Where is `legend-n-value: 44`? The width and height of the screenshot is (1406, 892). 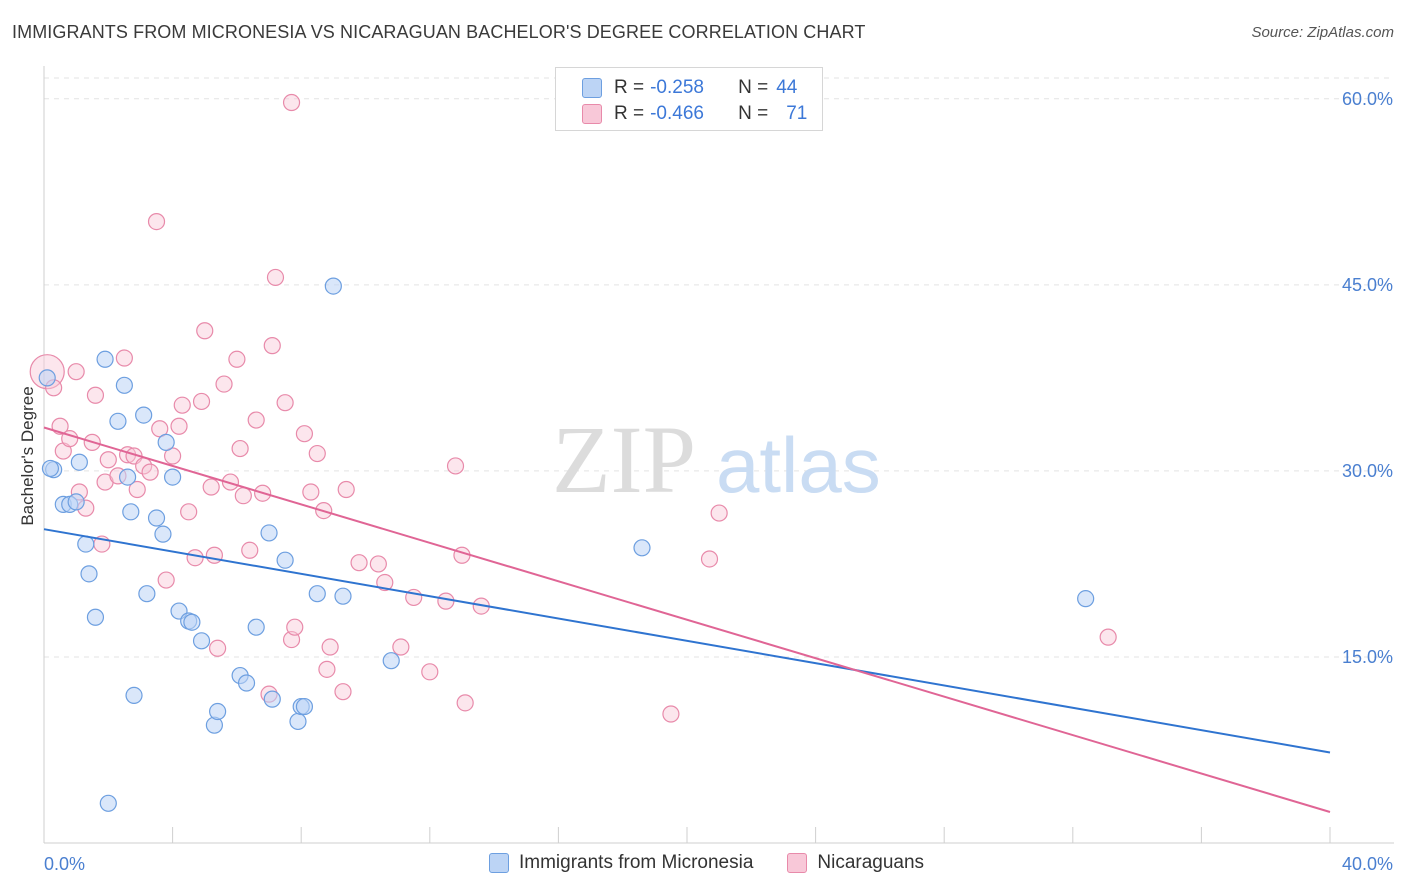 legend-n-value: 44 is located at coordinates (787, 87).